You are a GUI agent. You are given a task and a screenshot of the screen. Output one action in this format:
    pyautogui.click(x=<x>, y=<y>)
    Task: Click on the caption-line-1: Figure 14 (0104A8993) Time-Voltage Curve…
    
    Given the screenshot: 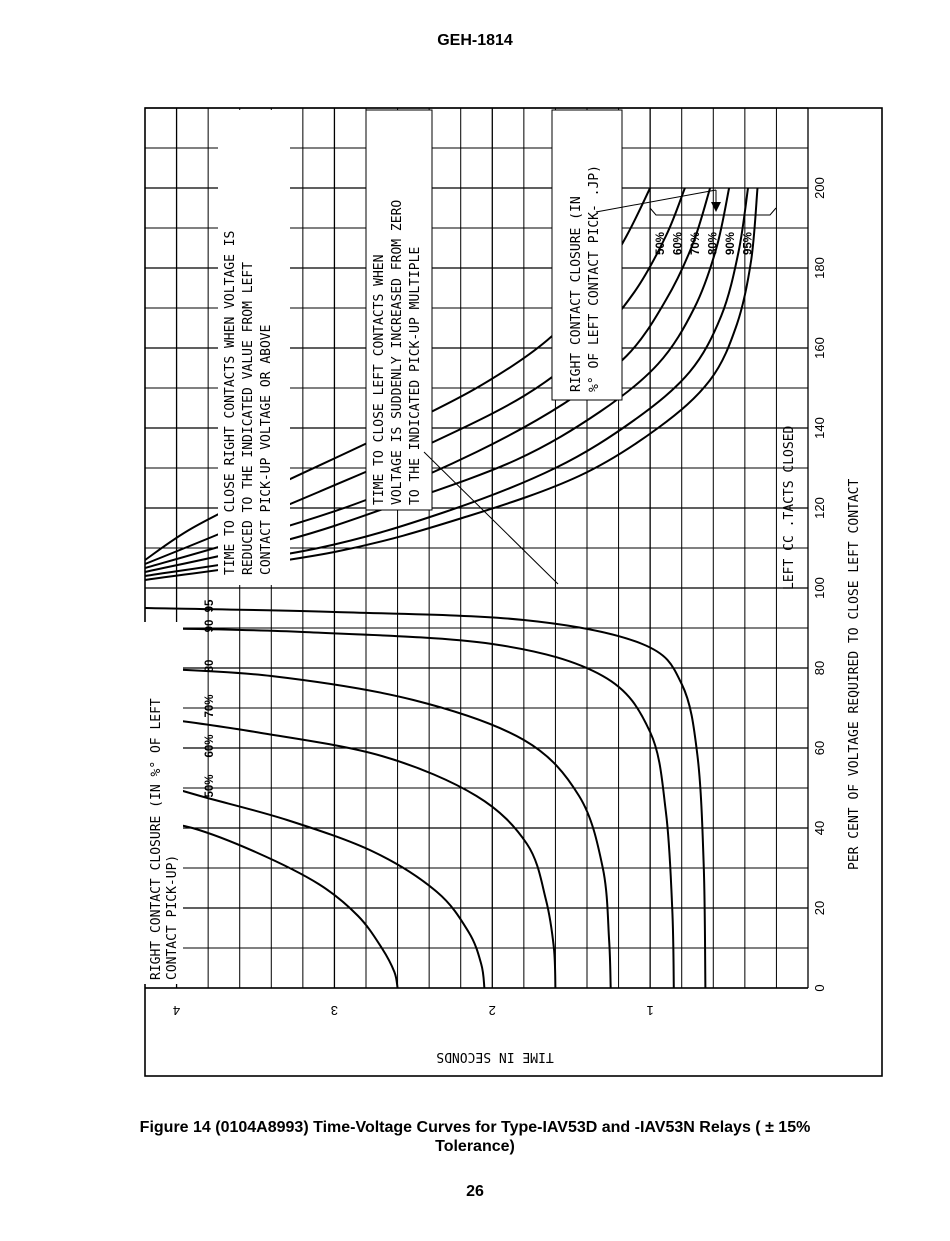 What is the action you would take?
    pyautogui.click(x=475, y=1127)
    